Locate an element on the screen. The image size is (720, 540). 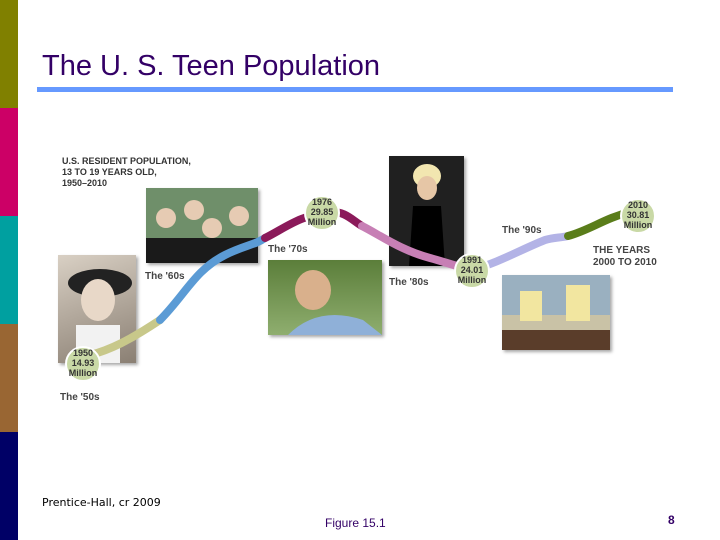
title-underline is located at coordinates (355, 89).